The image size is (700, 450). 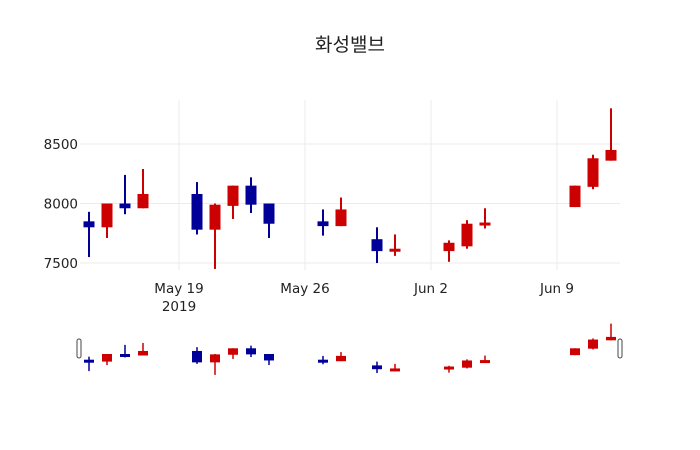 What do you see at coordinates (620, 348) in the screenshot?
I see `range-slider-right-handle` at bounding box center [620, 348].